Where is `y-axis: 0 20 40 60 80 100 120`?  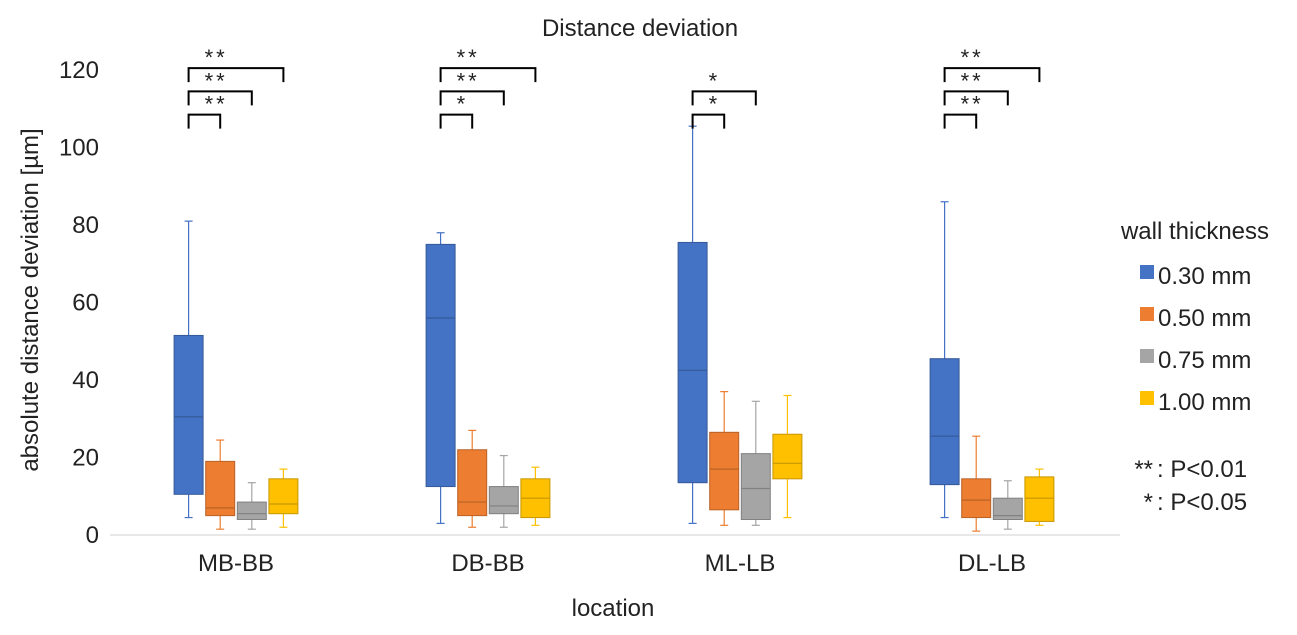 y-axis: 0 20 40 60 80 100 120 is located at coordinates (79, 303).